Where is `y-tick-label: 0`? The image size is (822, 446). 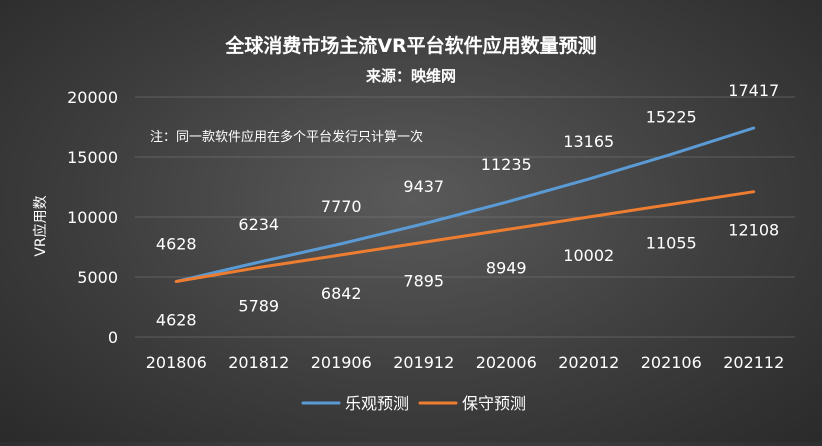
y-tick-label: 0 is located at coordinates (113, 337).